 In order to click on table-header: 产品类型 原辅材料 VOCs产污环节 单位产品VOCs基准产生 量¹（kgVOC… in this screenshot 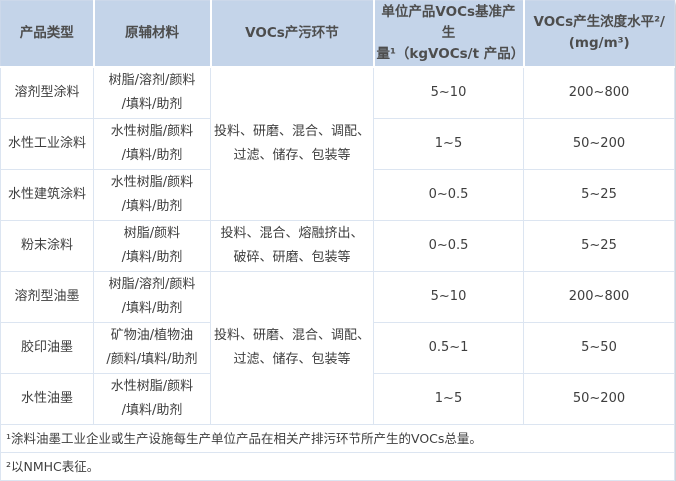, I will do `click(337, 34)`.